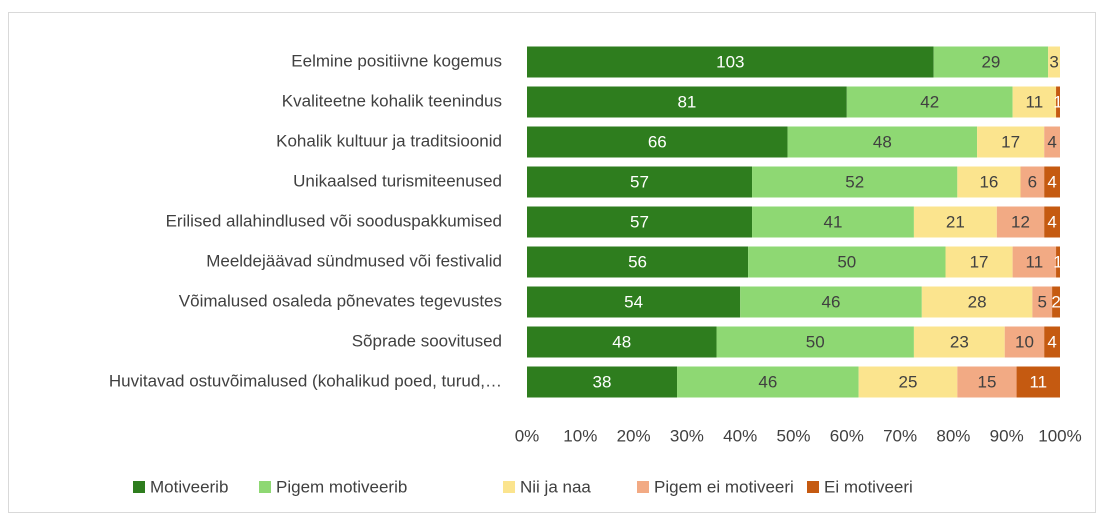 The image size is (1104, 520). What do you see at coordinates (687, 435) in the screenshot?
I see `x-tick-label: 30%` at bounding box center [687, 435].